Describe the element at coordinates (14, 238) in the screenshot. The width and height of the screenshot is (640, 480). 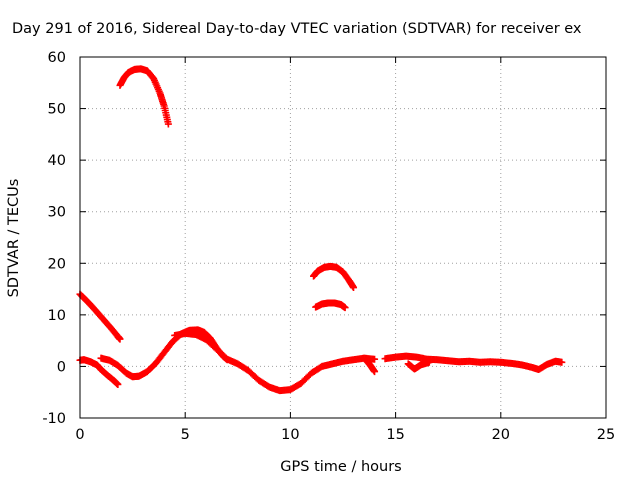
I see `y-axis-label: SDTVAR / TECUs` at that location.